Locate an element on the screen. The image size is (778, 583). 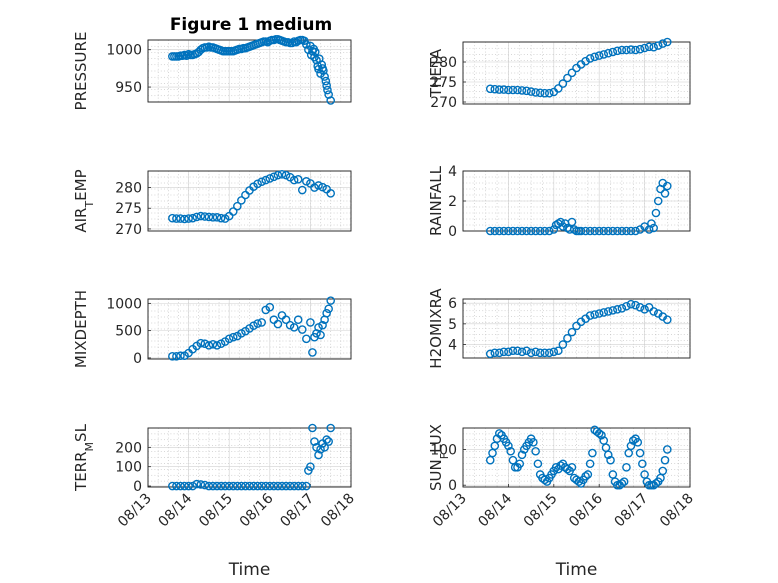
y-axis-label: AIRTEMP is located at coordinates (84, 200).